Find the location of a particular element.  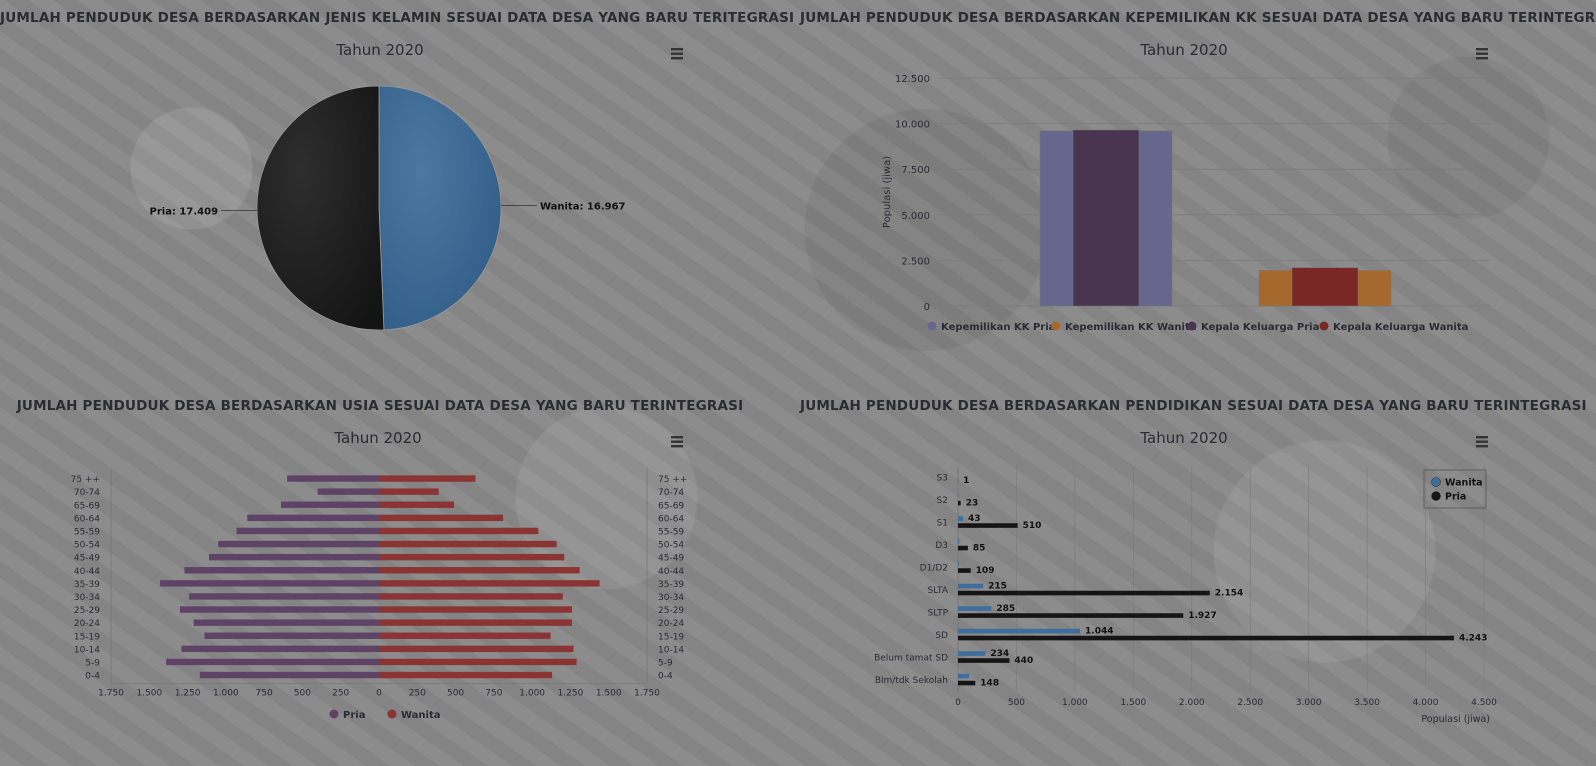

pie-slice-pria is located at coordinates (320, 208).